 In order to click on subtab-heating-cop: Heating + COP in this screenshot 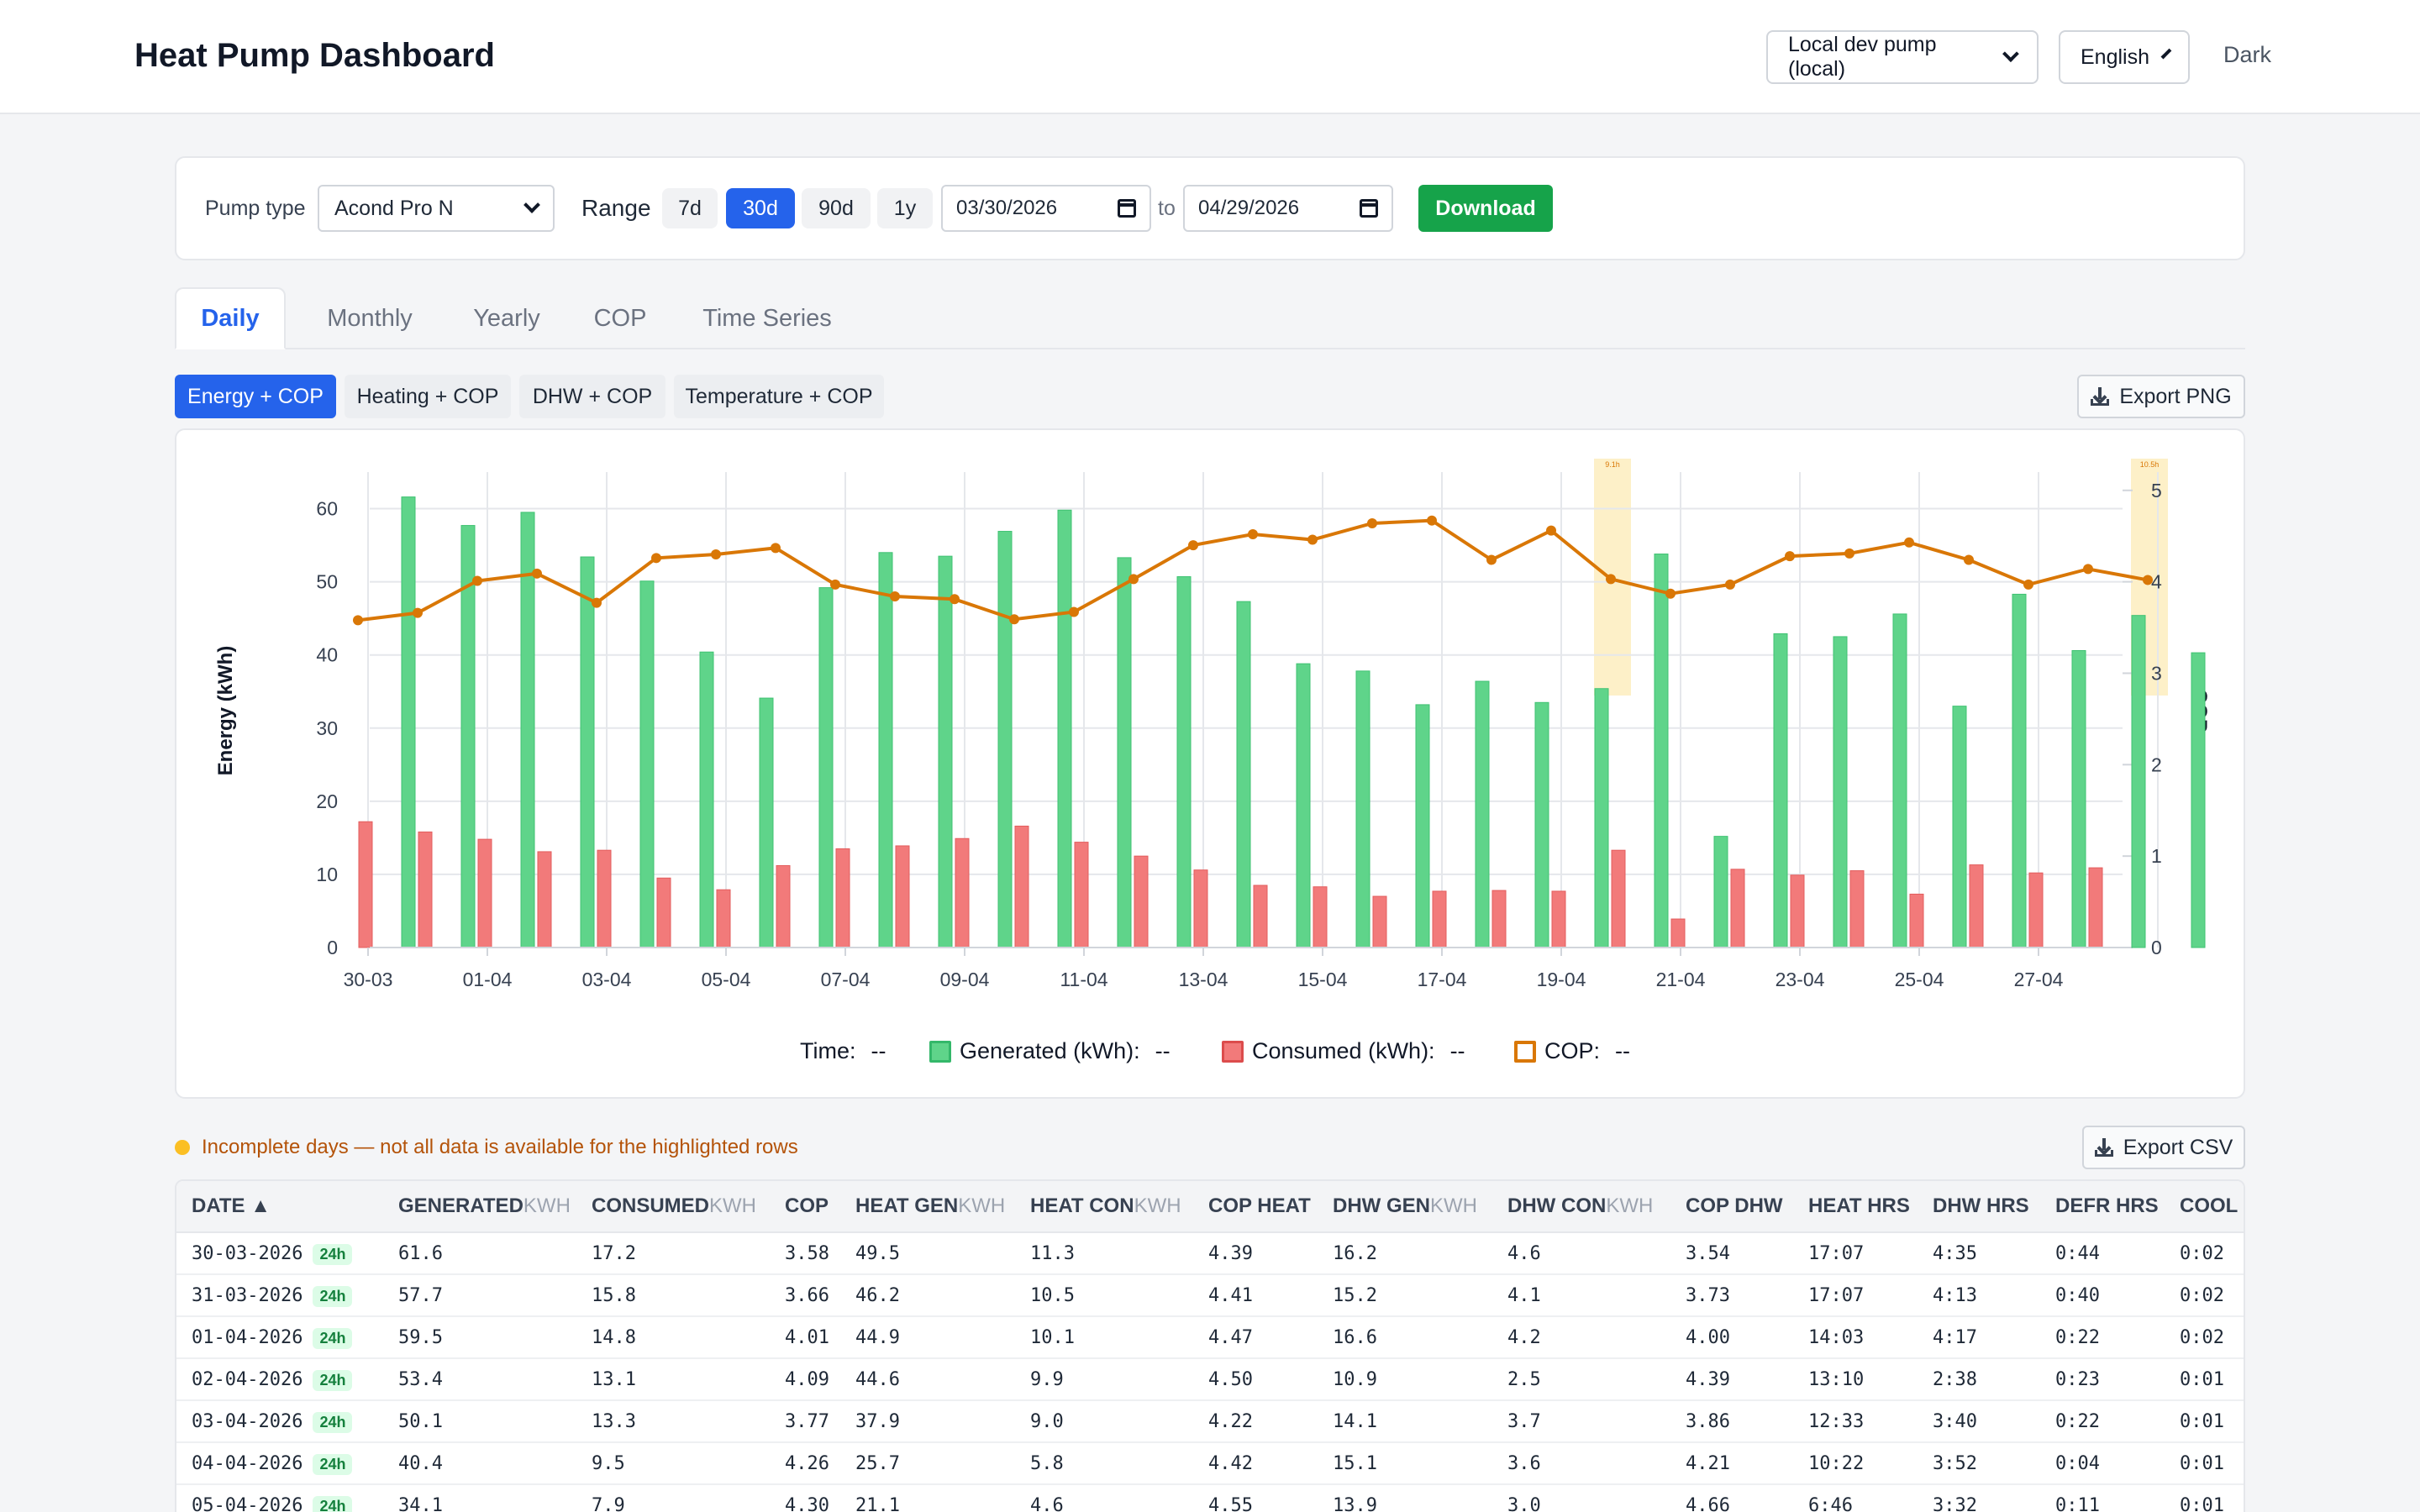, I will do `click(428, 396)`.